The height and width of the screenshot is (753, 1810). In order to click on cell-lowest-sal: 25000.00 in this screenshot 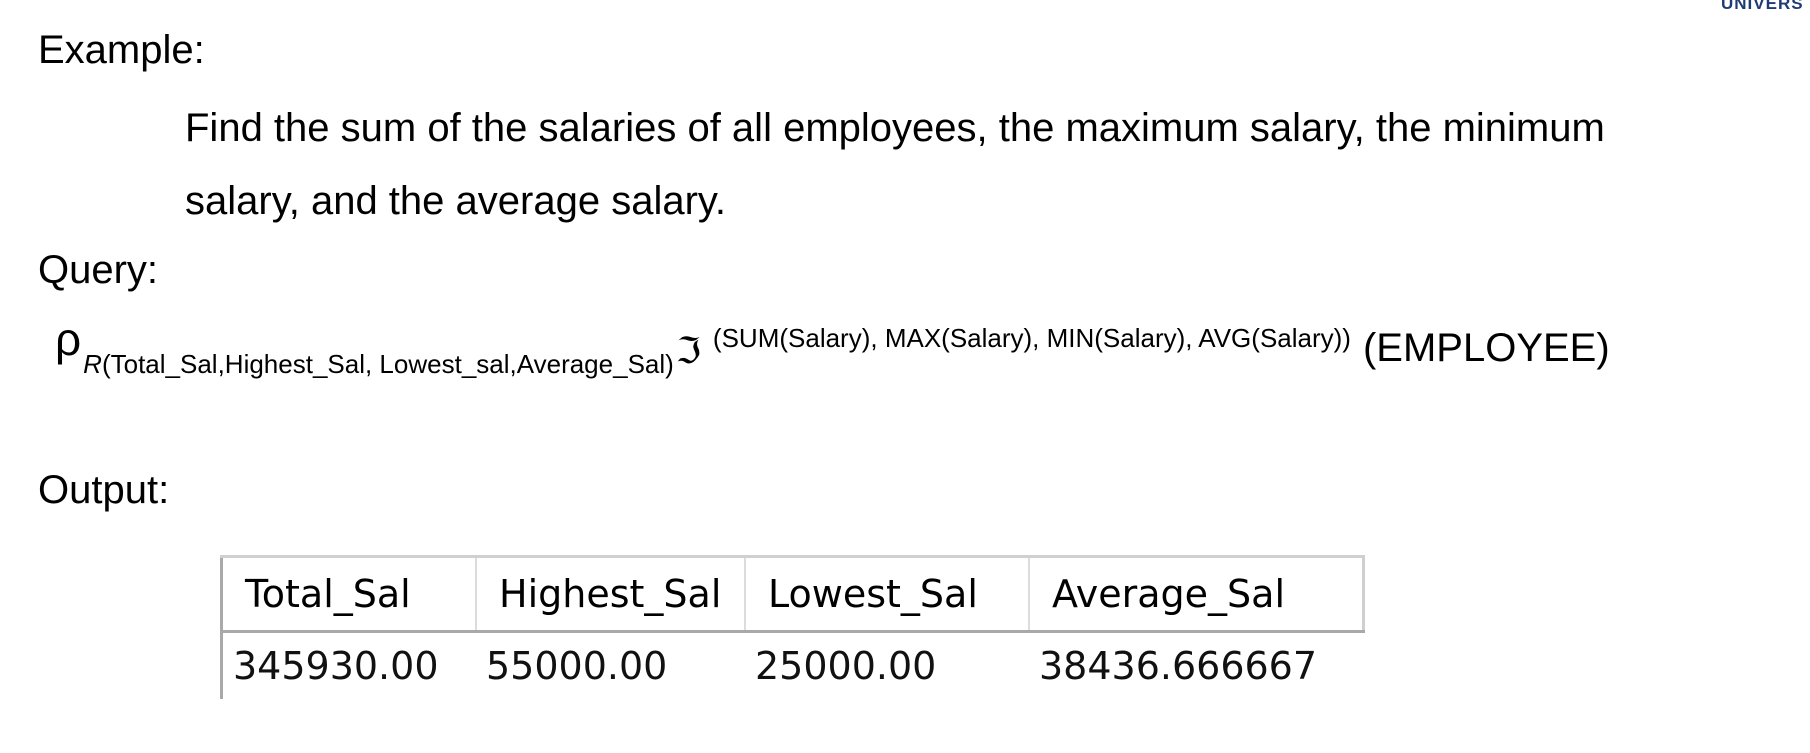, I will do `click(846, 666)`.